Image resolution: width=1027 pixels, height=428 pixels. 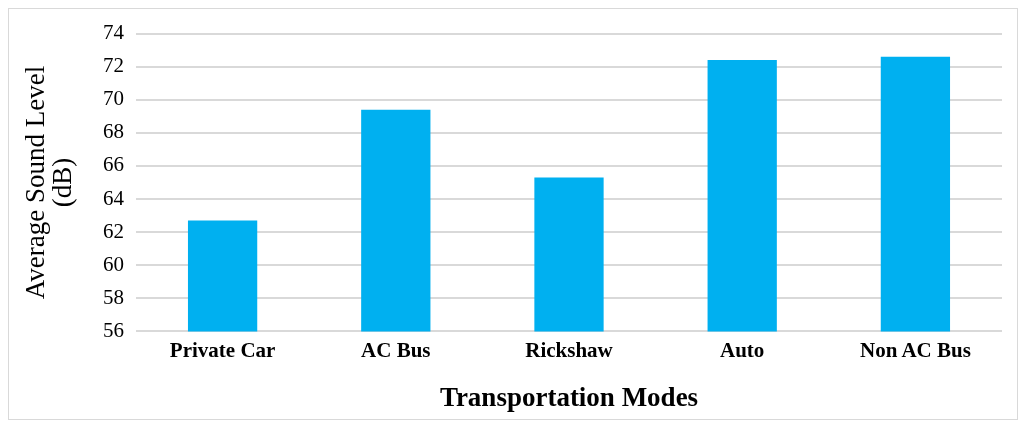 I want to click on y-tick-label: 66, so click(x=113, y=164).